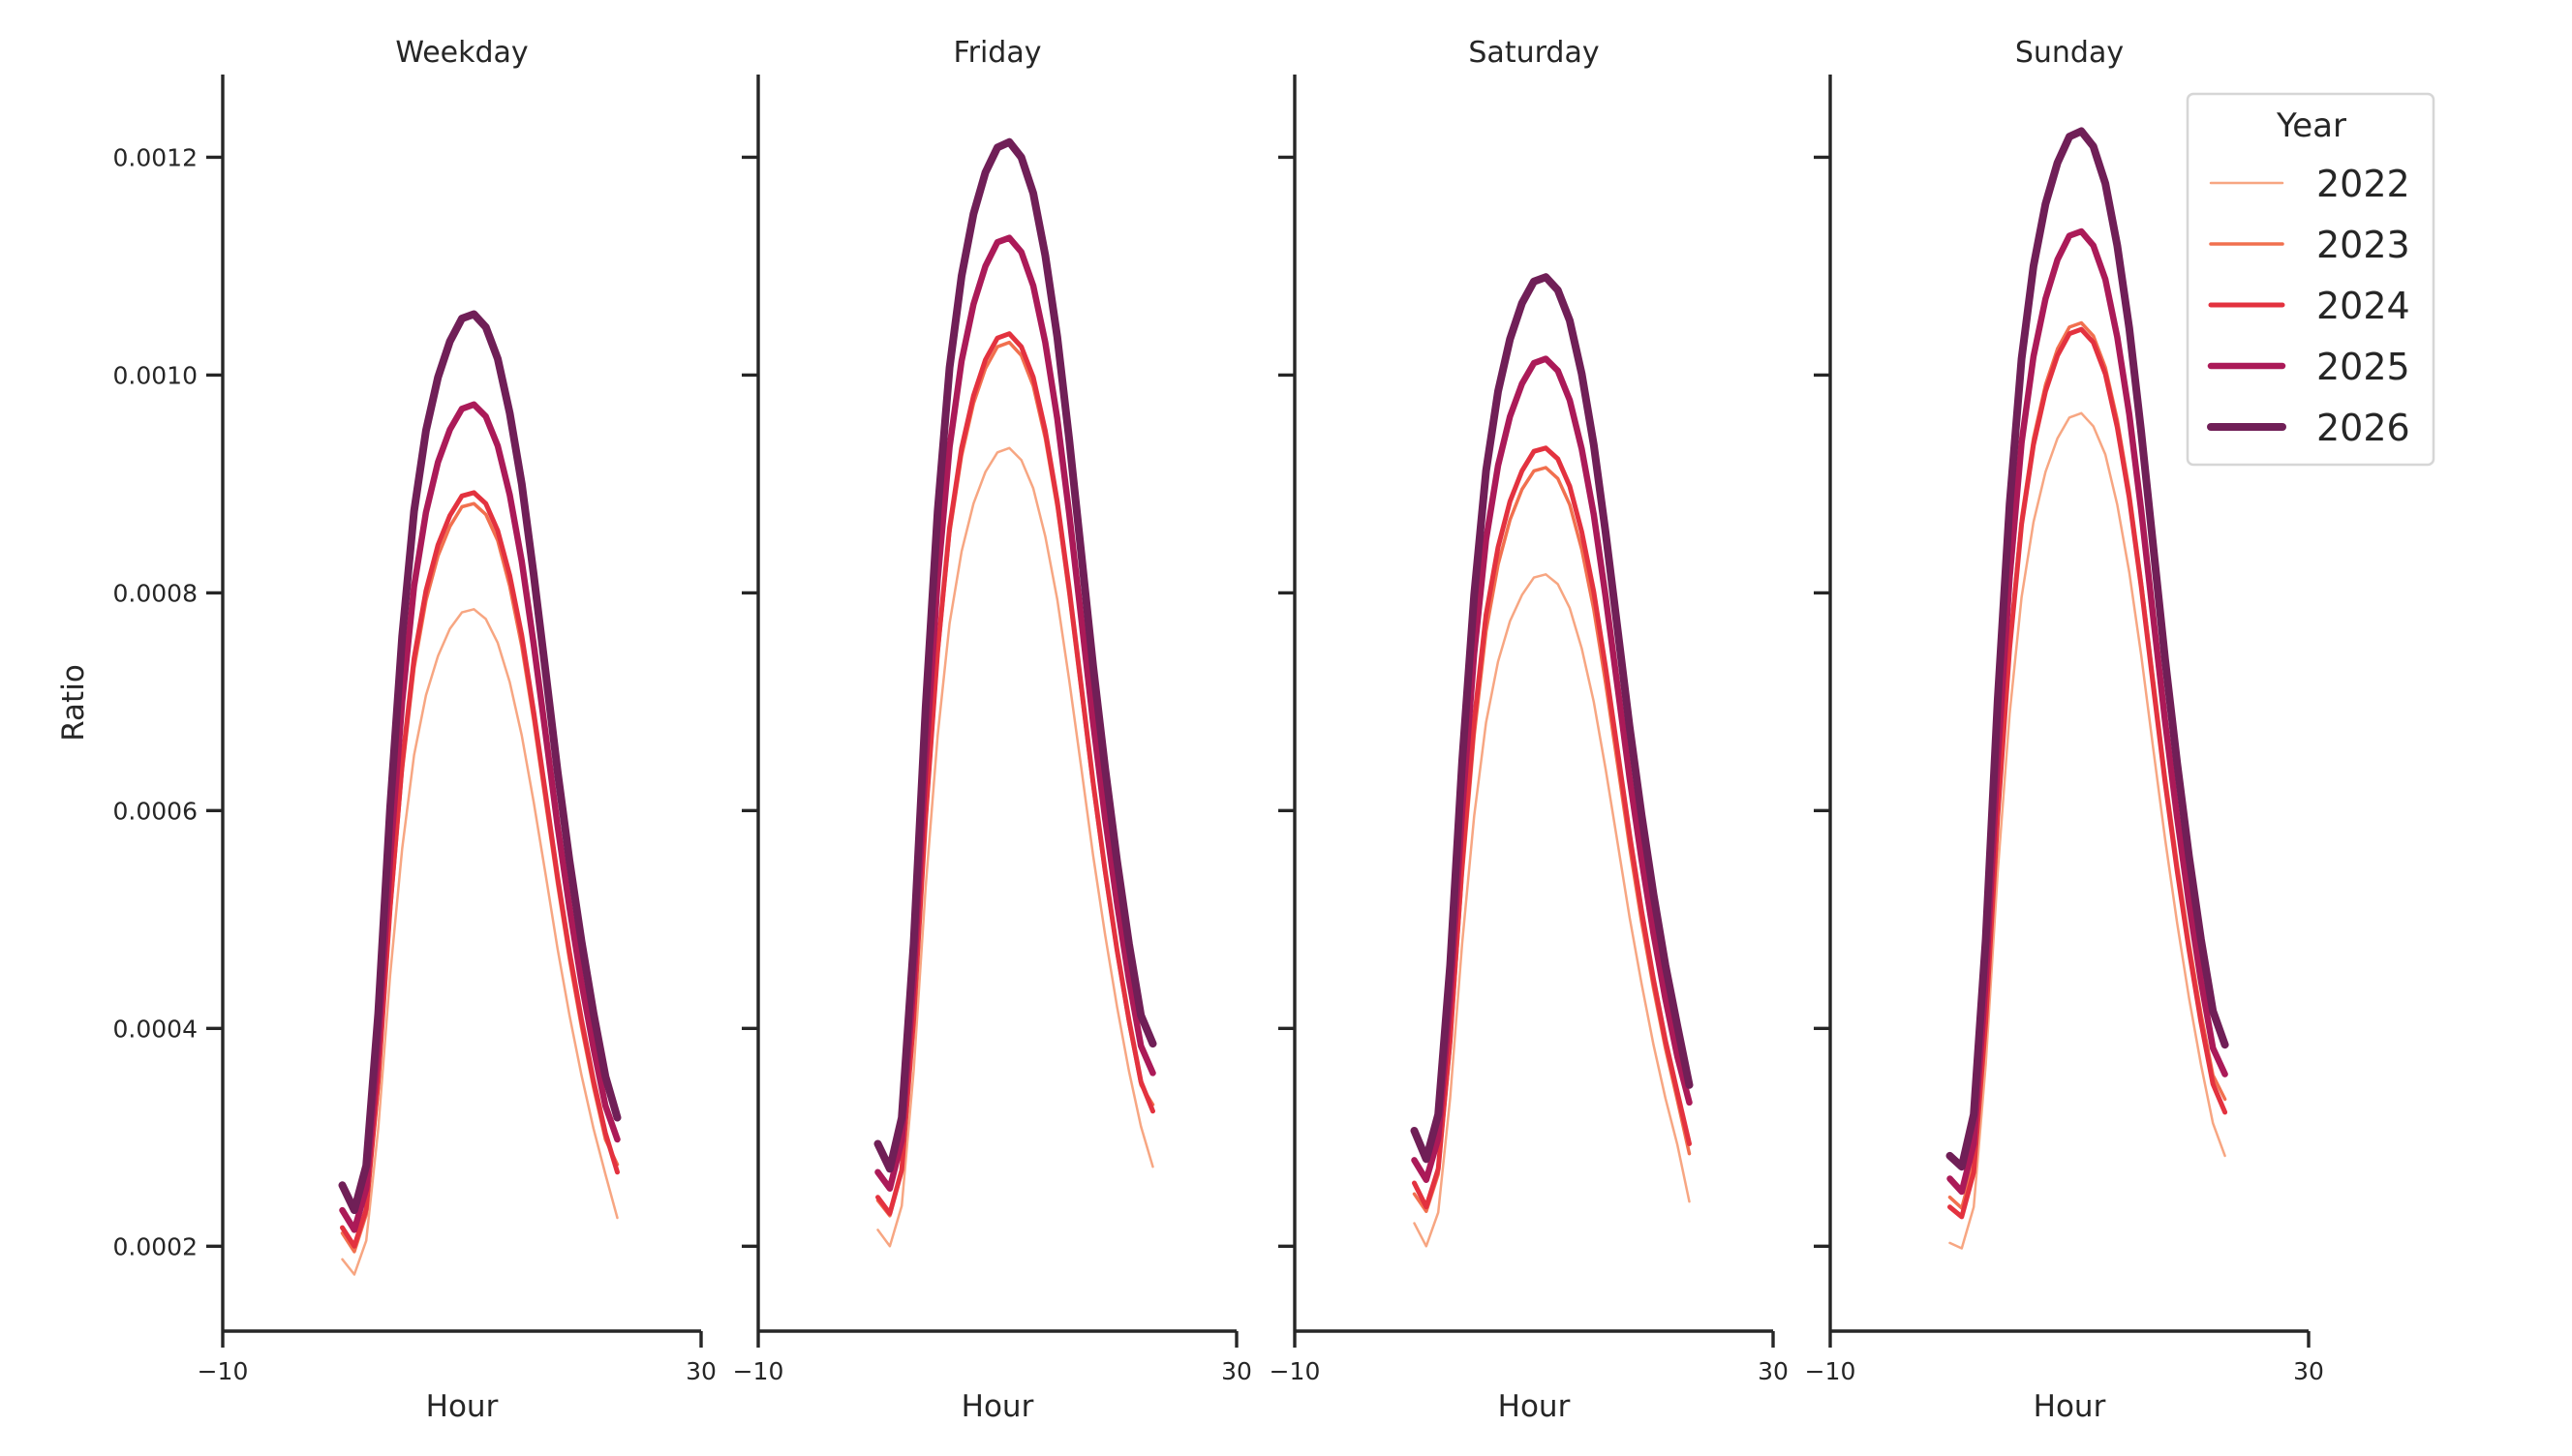  Describe the element at coordinates (998, 53) in the screenshot. I see `panel-title: Friday` at that location.